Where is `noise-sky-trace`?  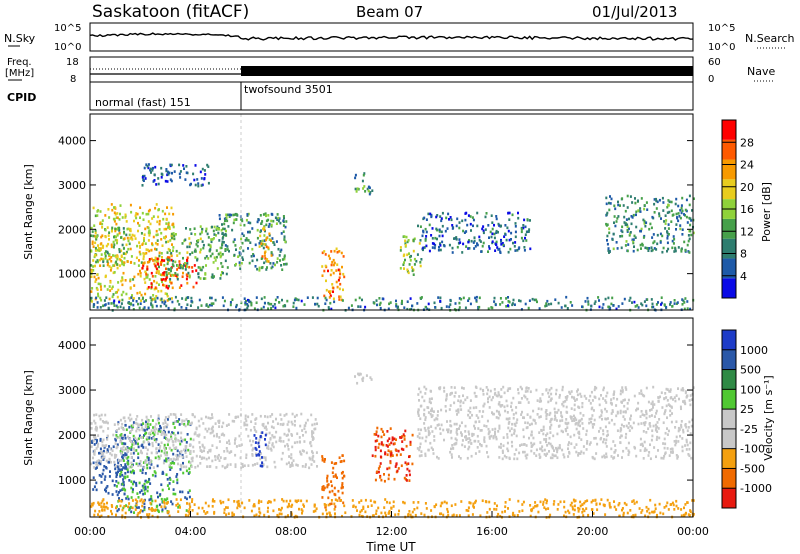 noise-sky-trace is located at coordinates (391, 36).